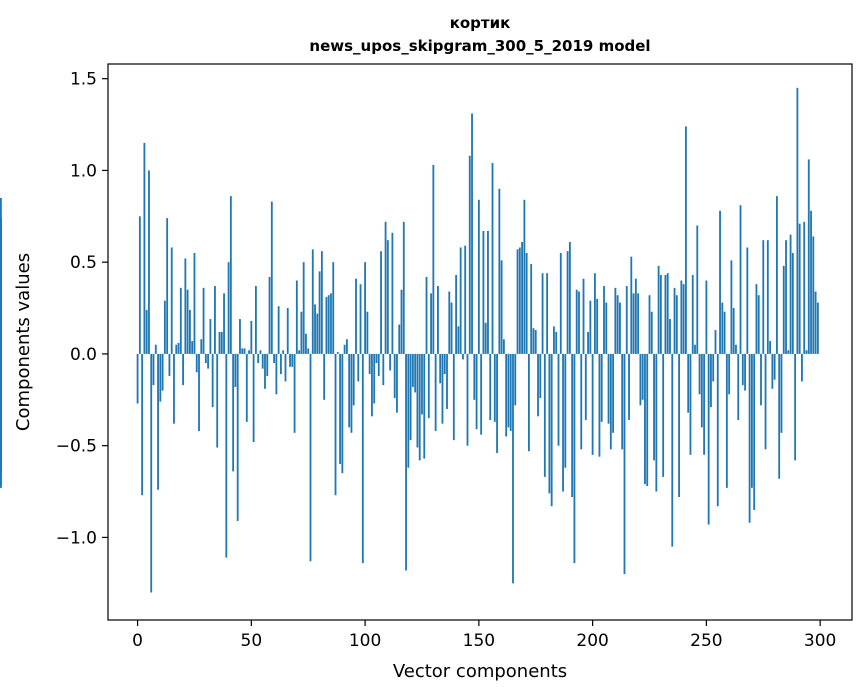 This screenshot has width=867, height=696. Describe the element at coordinates (592, 641) in the screenshot. I see `x-tick-label: 200` at that location.